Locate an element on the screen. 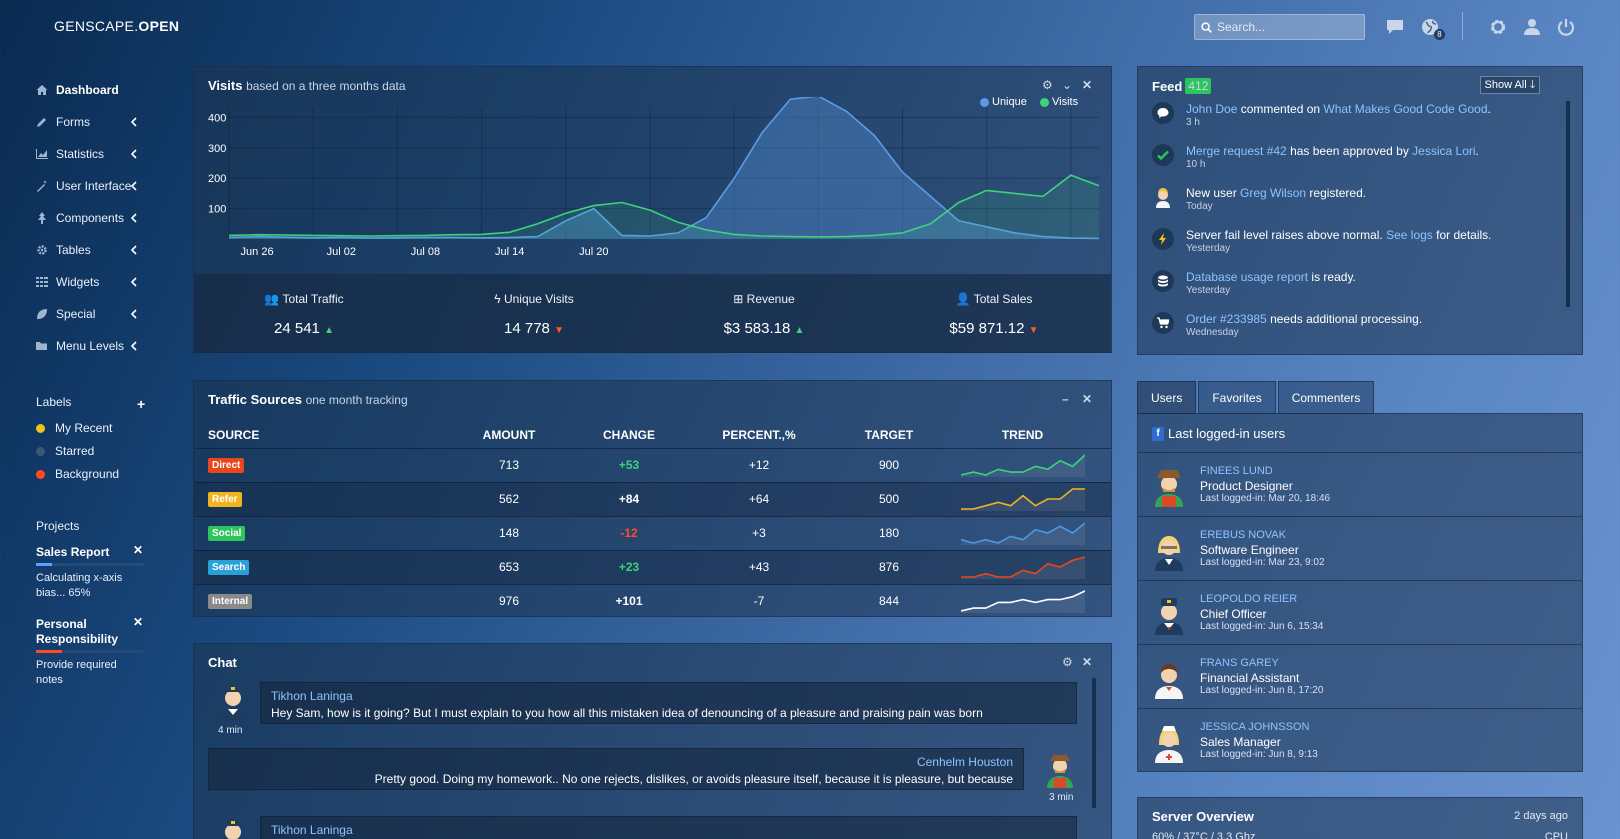 This screenshot has width=1620, height=839. feed-link: Database usage report is located at coordinates (1247, 277).